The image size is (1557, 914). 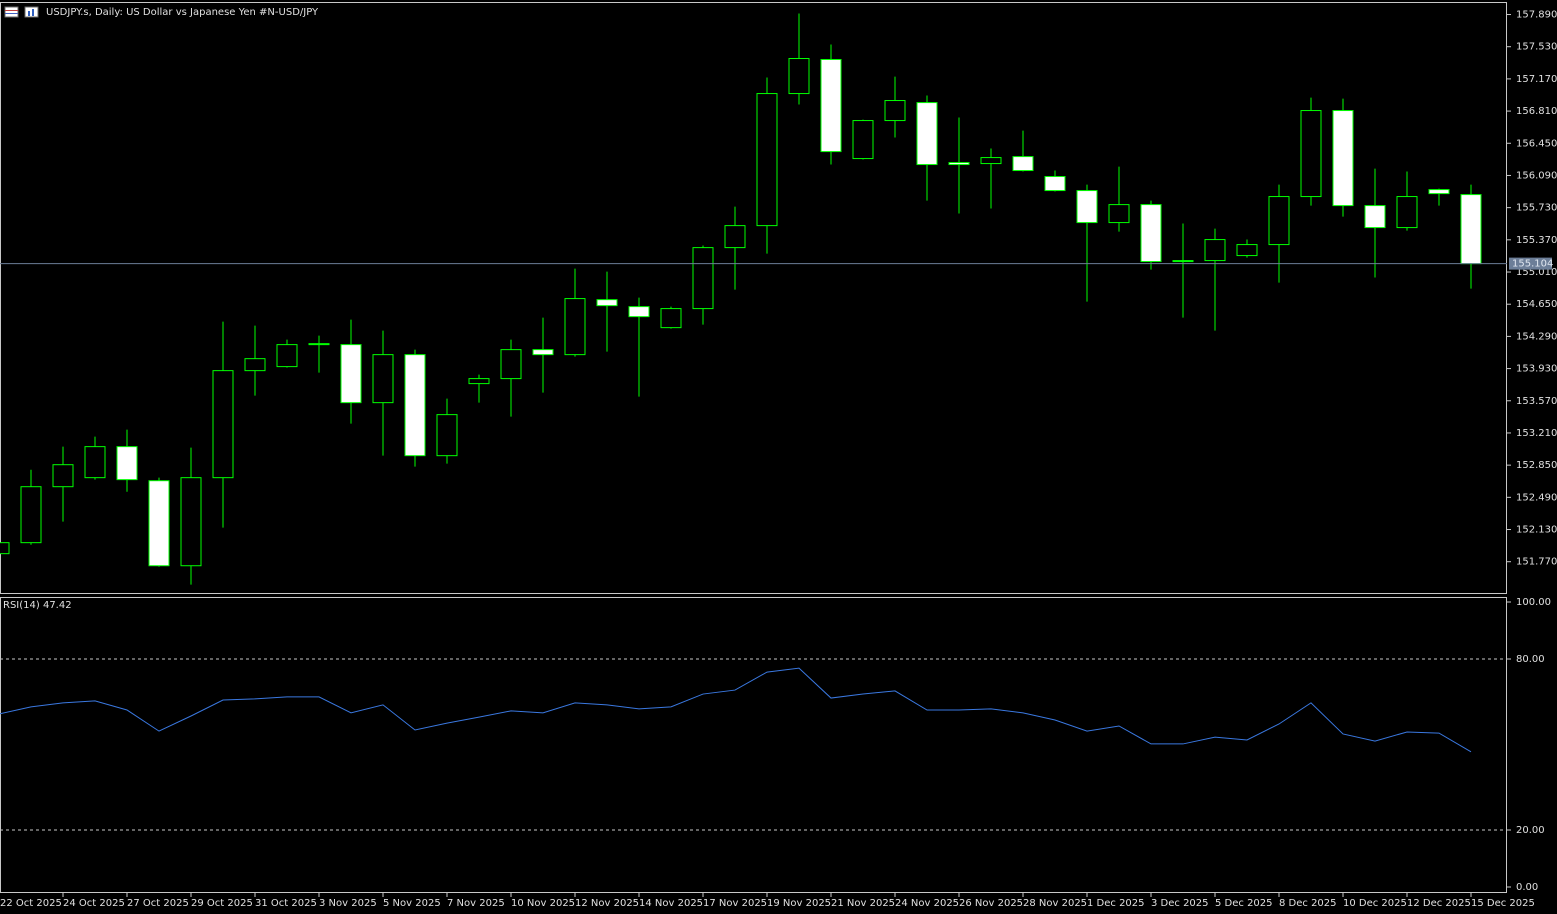 What do you see at coordinates (476, 903) in the screenshot?
I see `x-tick-label: 7 Nov 2025` at bounding box center [476, 903].